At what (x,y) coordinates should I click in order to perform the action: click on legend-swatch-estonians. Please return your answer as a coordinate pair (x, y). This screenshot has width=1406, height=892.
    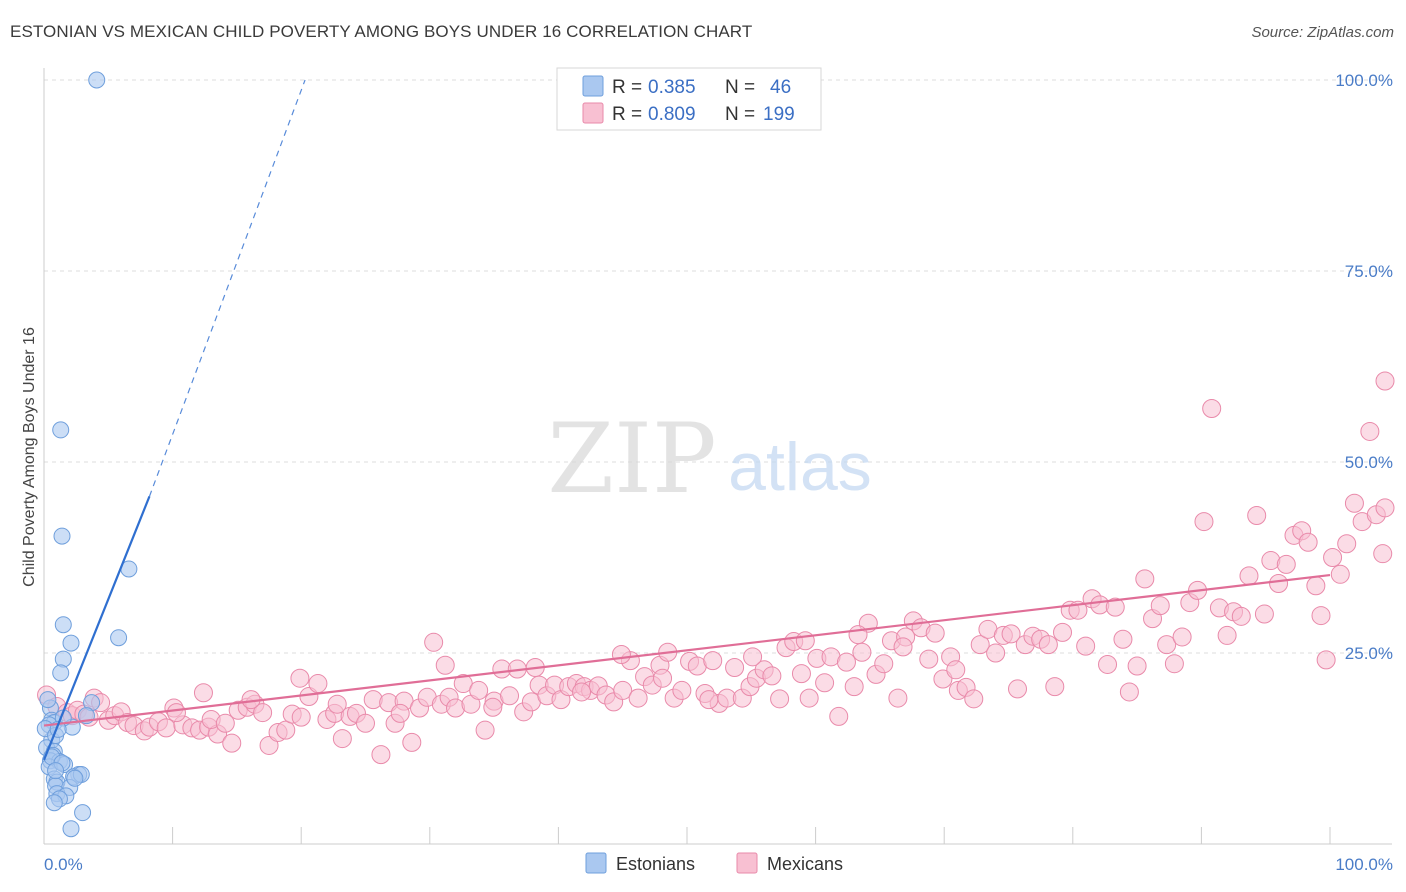
    Looking at the image, I should click on (593, 86).